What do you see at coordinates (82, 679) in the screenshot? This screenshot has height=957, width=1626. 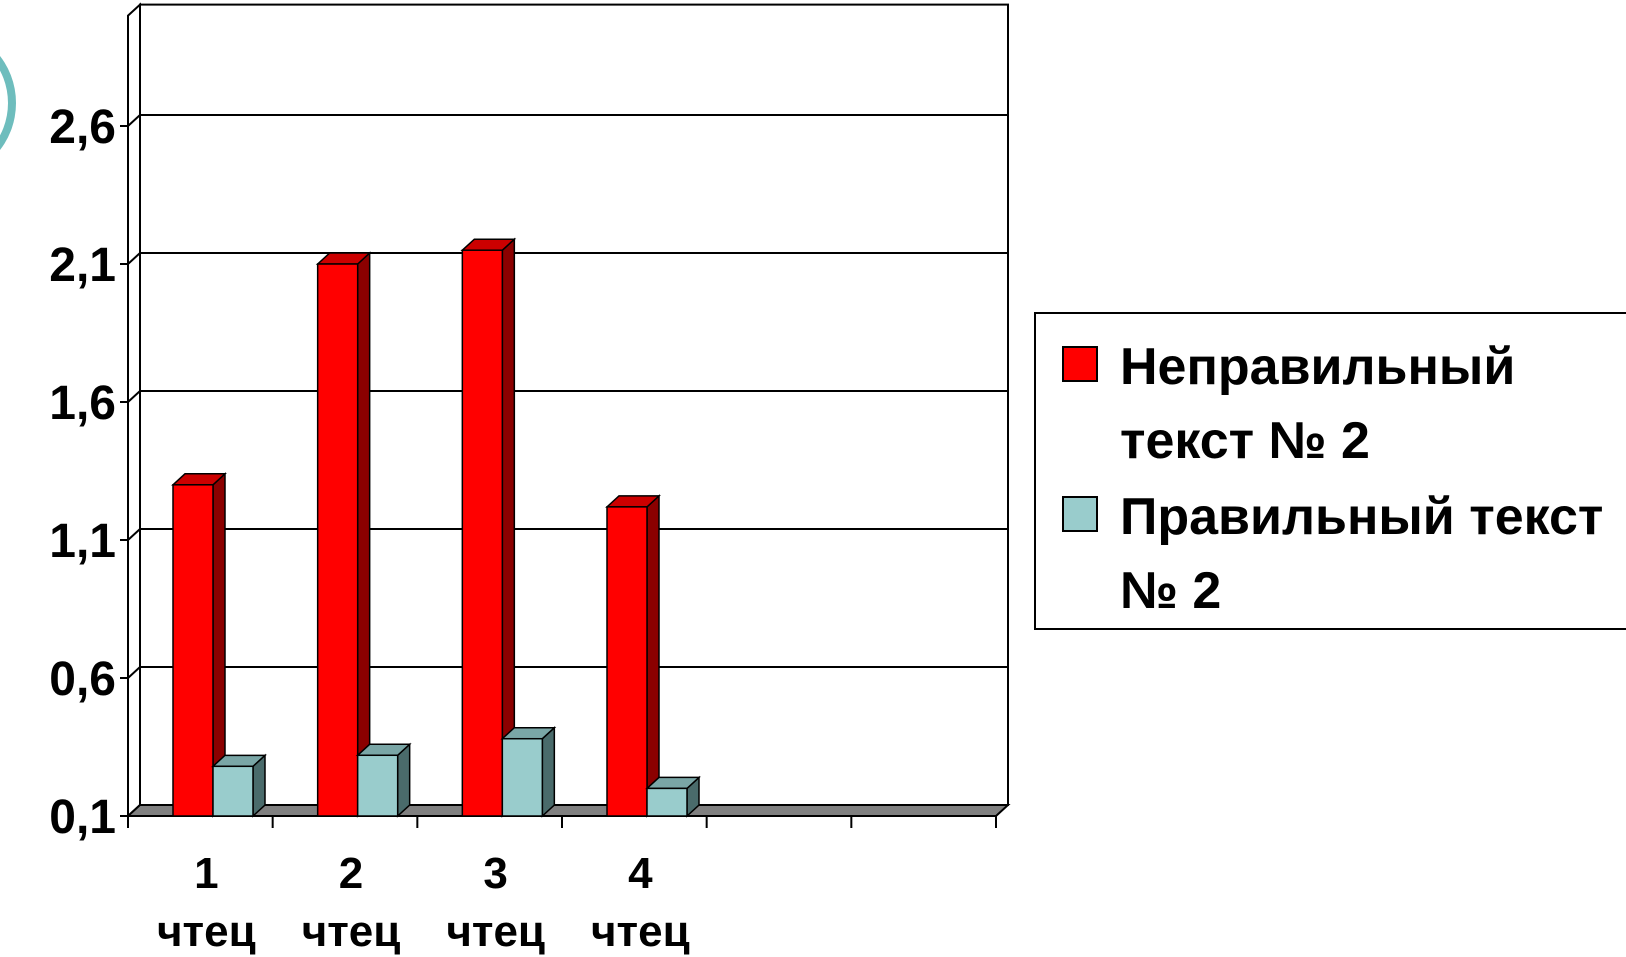 I see `y-tick-label: 0,6` at bounding box center [82, 679].